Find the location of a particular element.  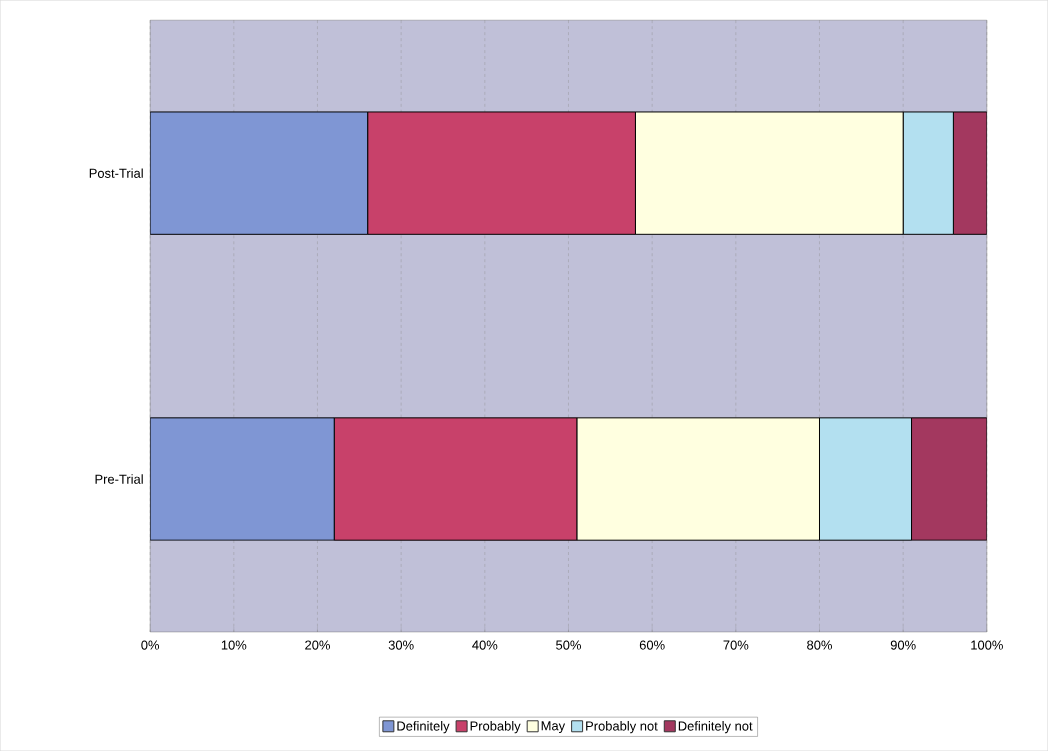

x-tick-label: 40% is located at coordinates (485, 645).